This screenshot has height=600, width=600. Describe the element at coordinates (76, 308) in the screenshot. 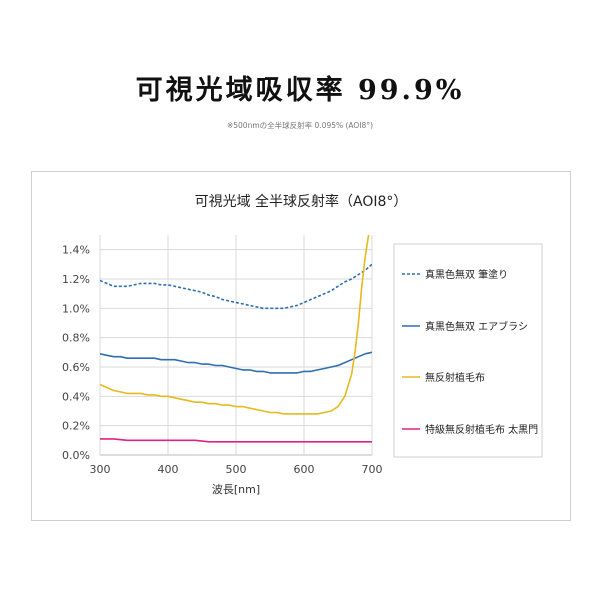

I see `y-tick-label: 1.0%` at that location.